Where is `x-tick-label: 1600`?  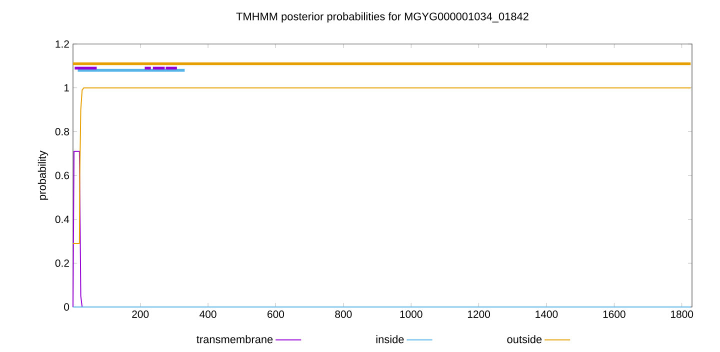
x-tick-label: 1600 is located at coordinates (614, 314).